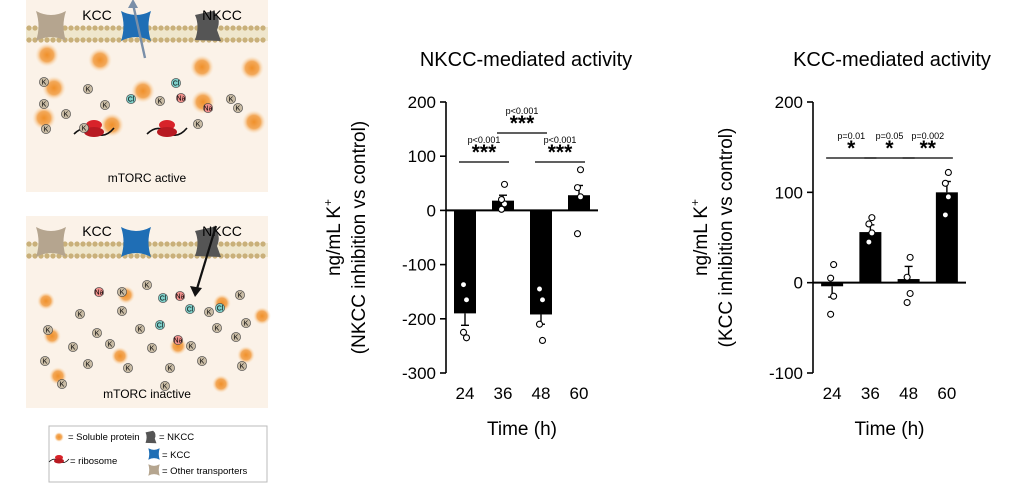 This screenshot has width=1023, height=496. What do you see at coordinates (422, 156) in the screenshot?
I see `y-tick-label: 100` at bounding box center [422, 156].